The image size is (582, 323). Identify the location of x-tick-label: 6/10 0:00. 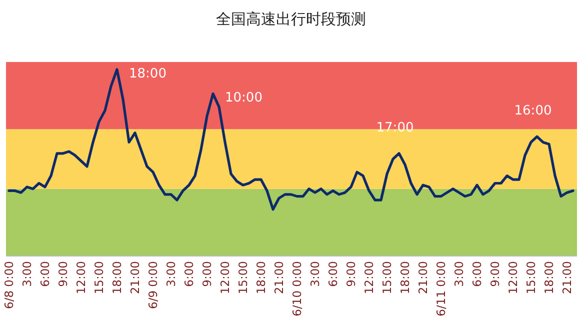
(297, 288).